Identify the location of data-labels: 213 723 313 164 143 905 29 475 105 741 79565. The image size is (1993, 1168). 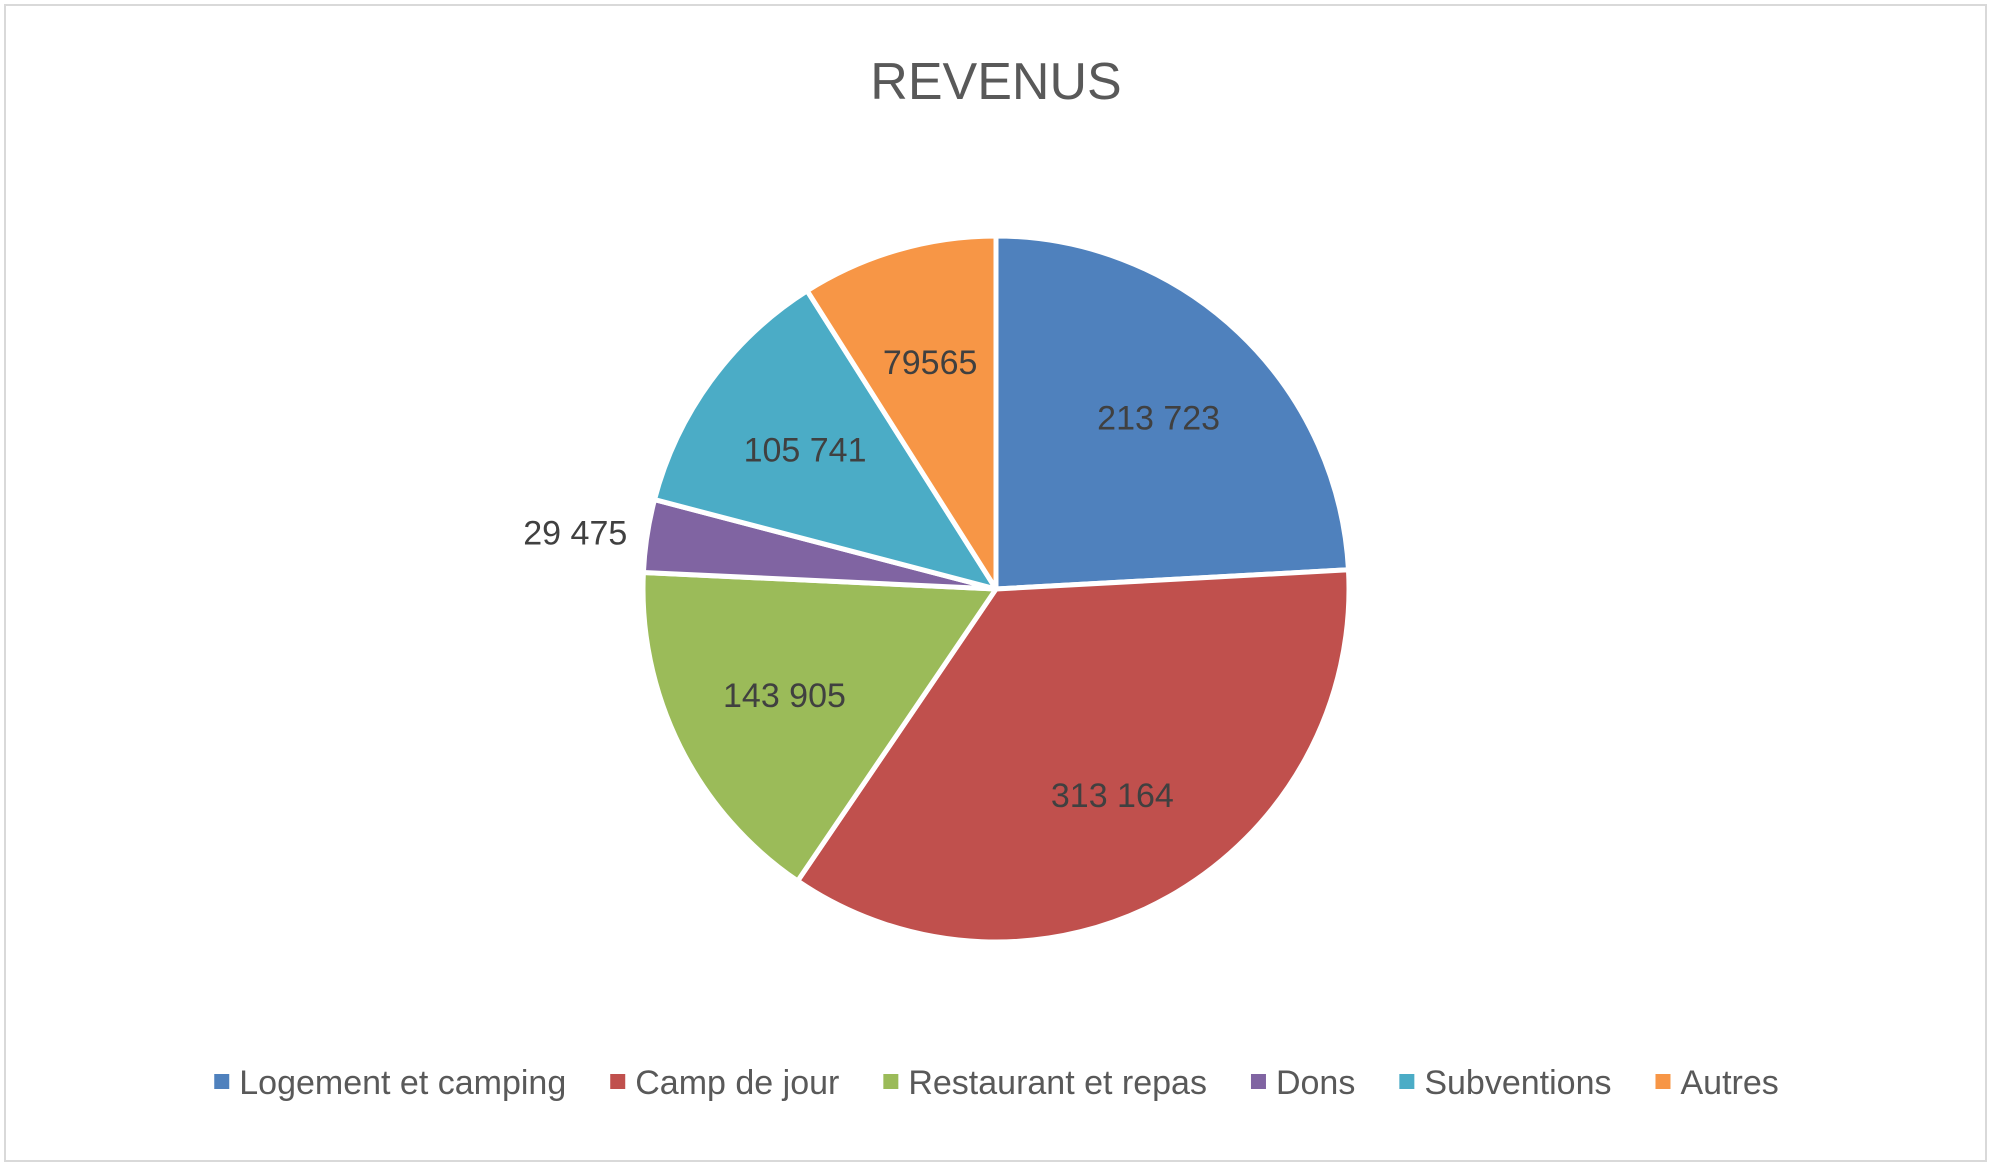
(871, 579).